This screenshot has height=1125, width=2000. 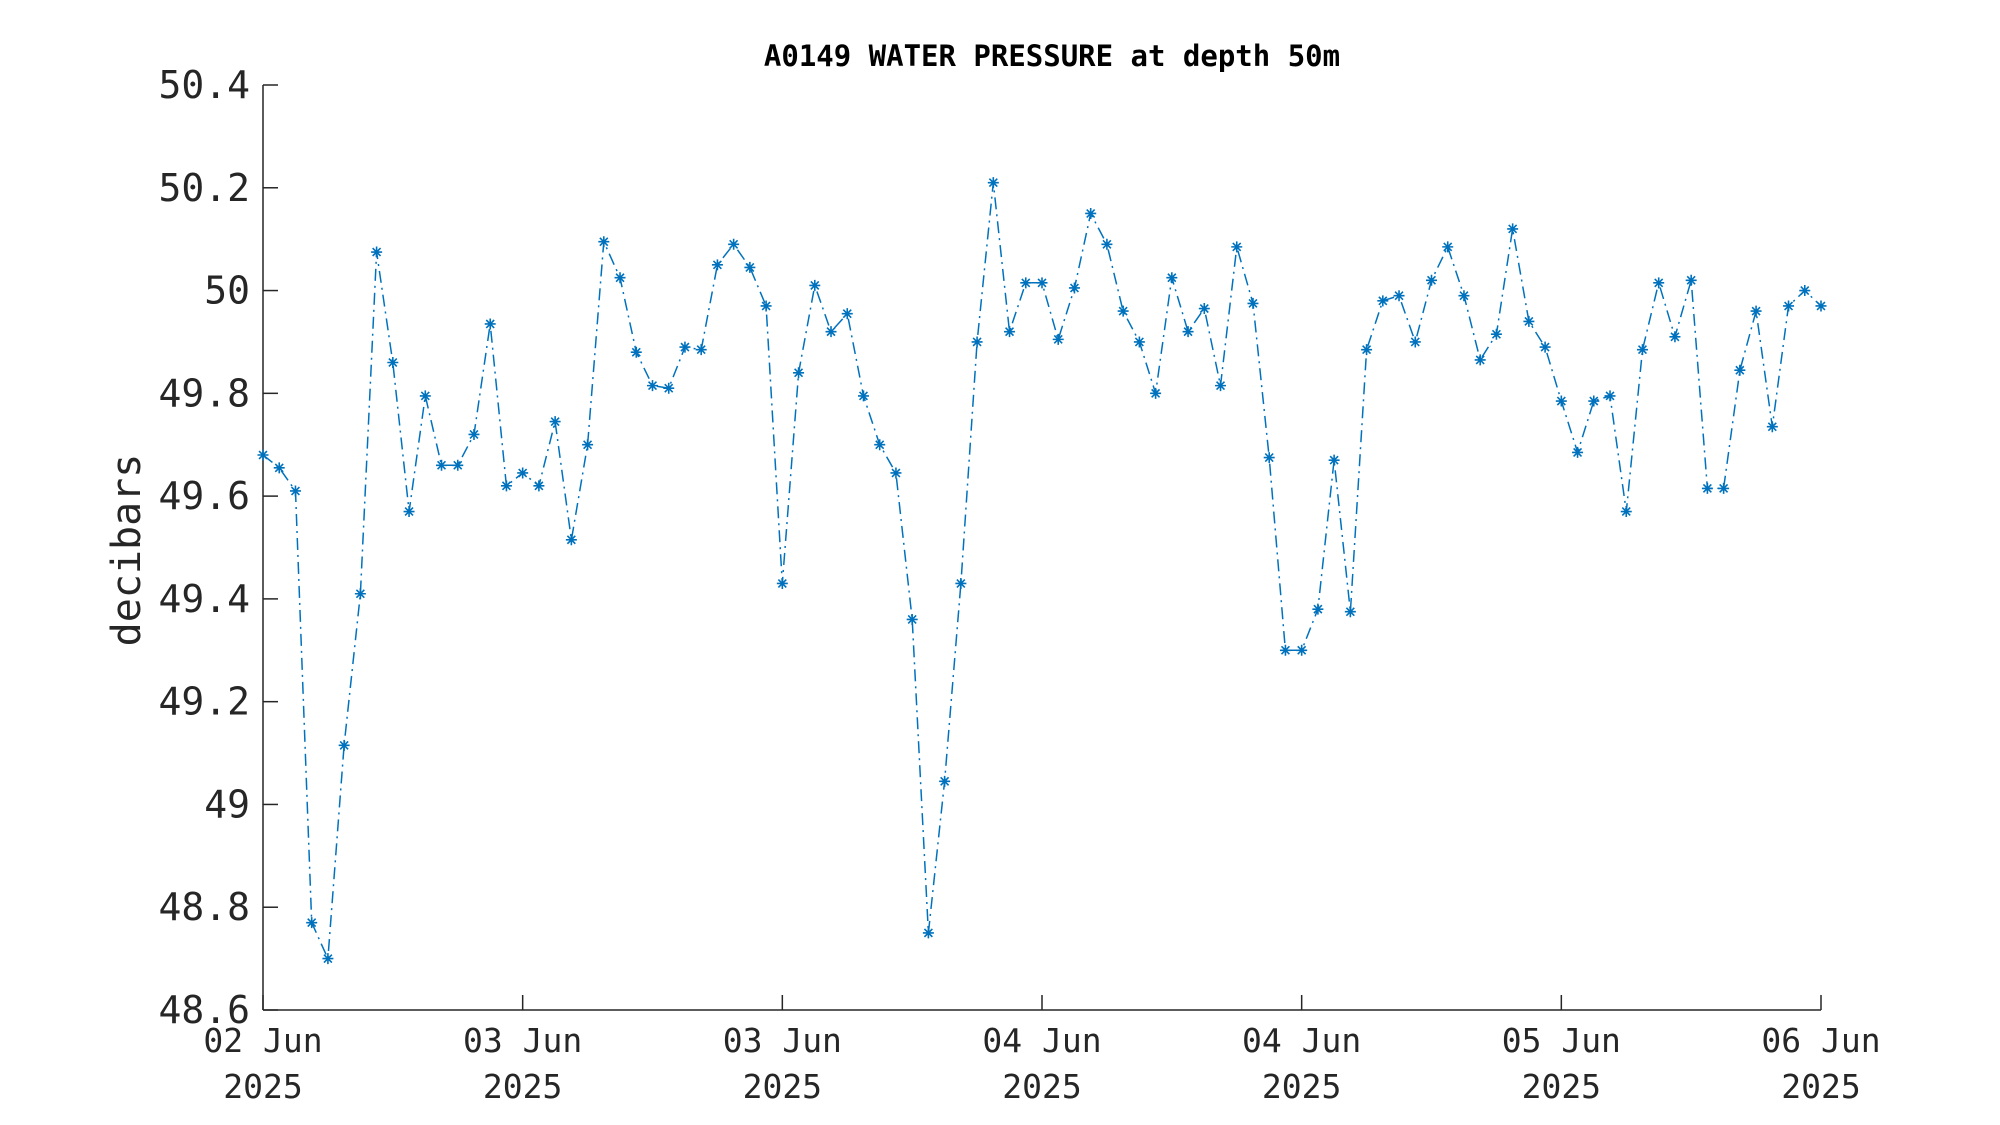 What do you see at coordinates (127, 550) in the screenshot?
I see `y-axis-label: decibars` at bounding box center [127, 550].